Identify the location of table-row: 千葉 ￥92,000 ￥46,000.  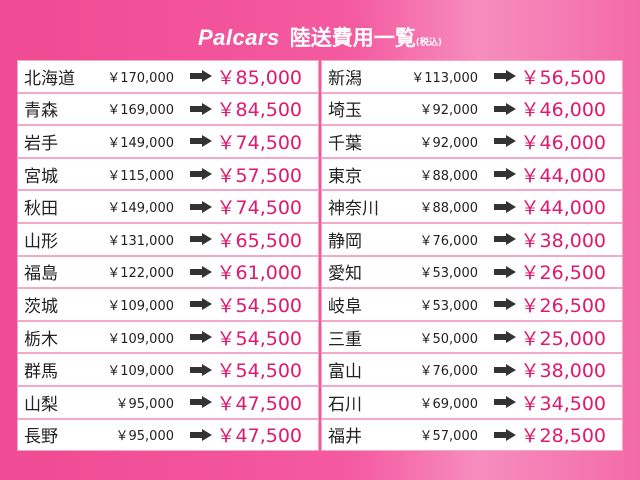
(472, 141).